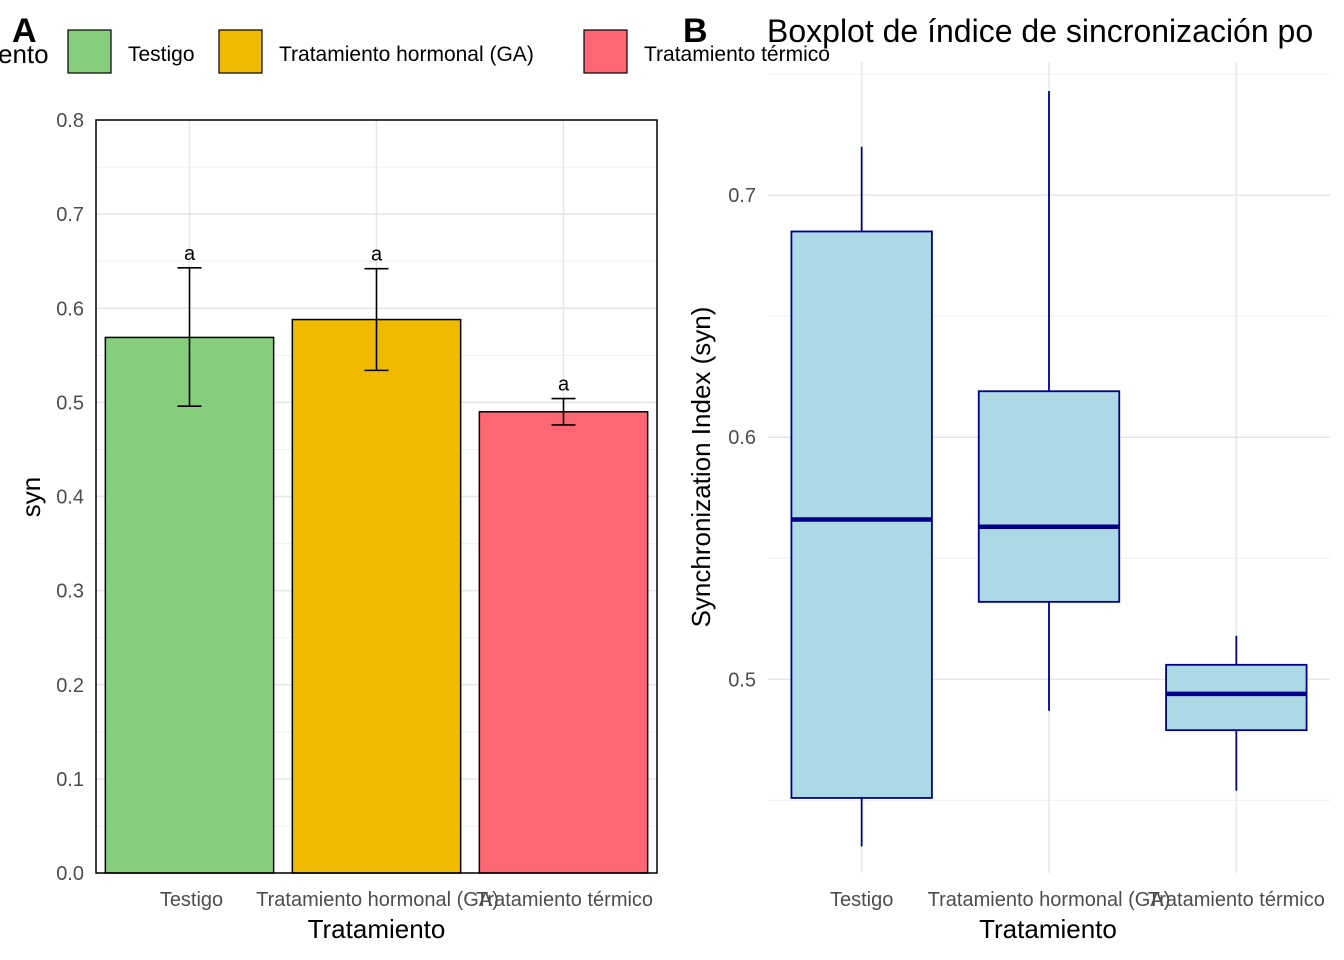  I want to click on bar-chart-x-title: Tratamiento, so click(377, 929).